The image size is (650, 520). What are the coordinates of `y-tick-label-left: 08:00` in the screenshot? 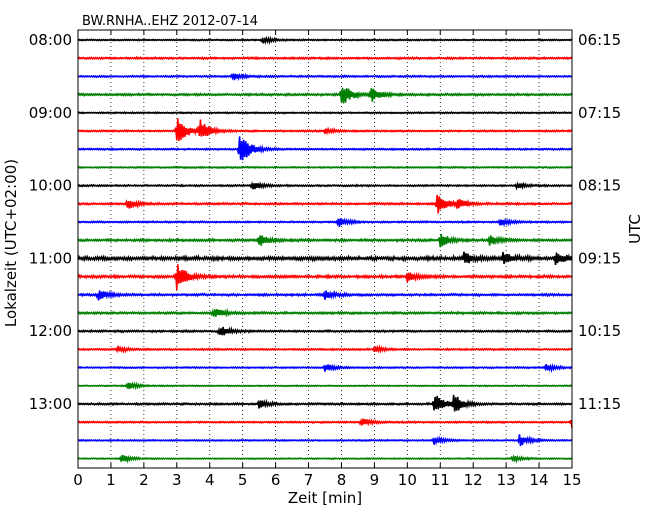 It's located at (50, 40).